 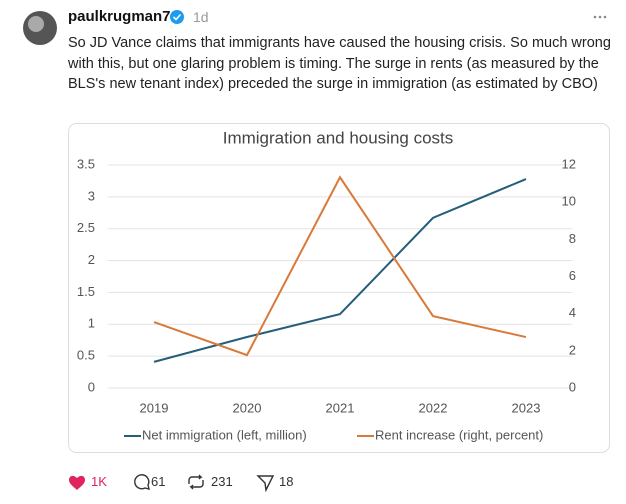 I want to click on x-tick-label: 2023, so click(x=526, y=407).